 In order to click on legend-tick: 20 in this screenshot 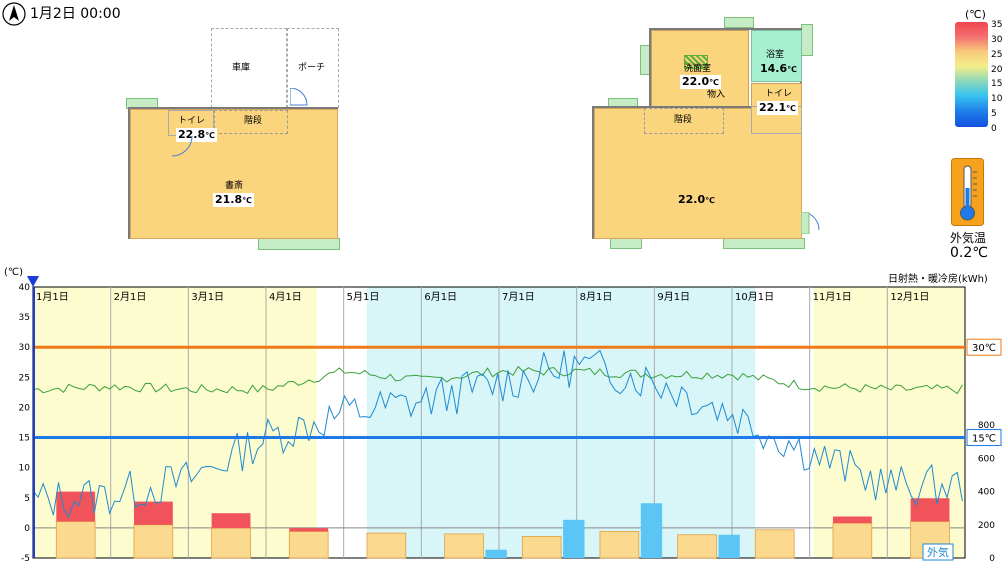, I will do `click(997, 69)`.